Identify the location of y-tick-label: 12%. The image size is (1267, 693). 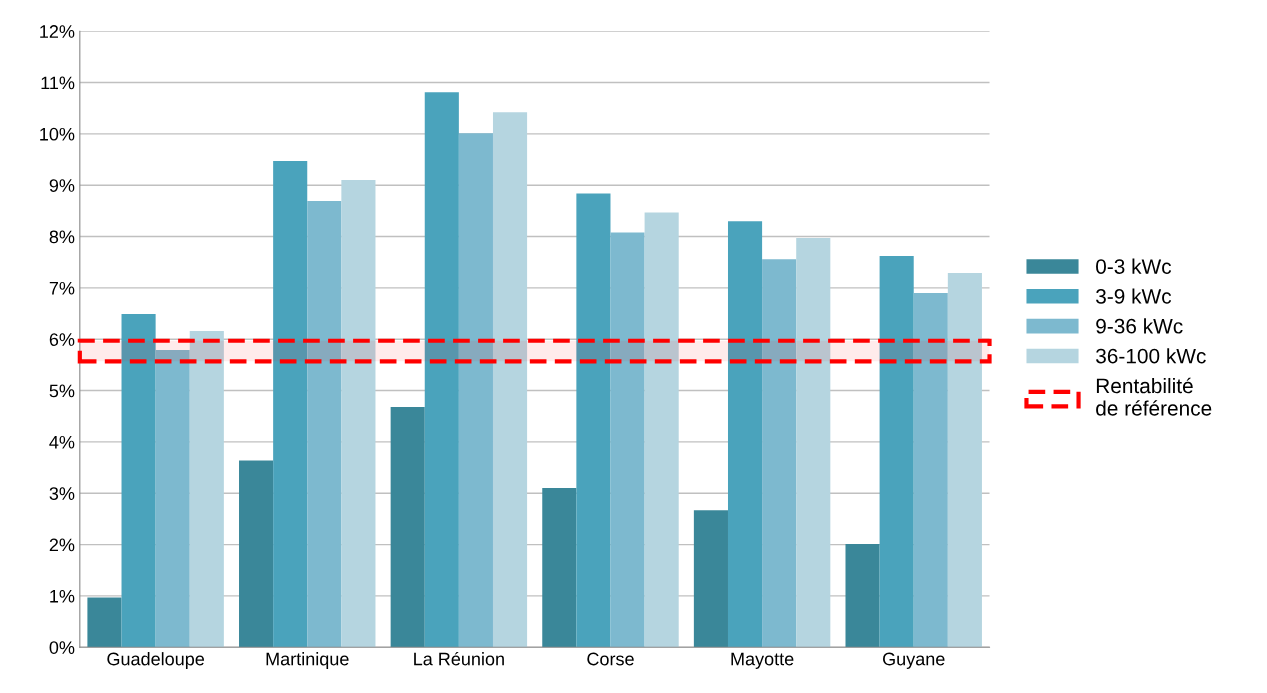
(57, 31).